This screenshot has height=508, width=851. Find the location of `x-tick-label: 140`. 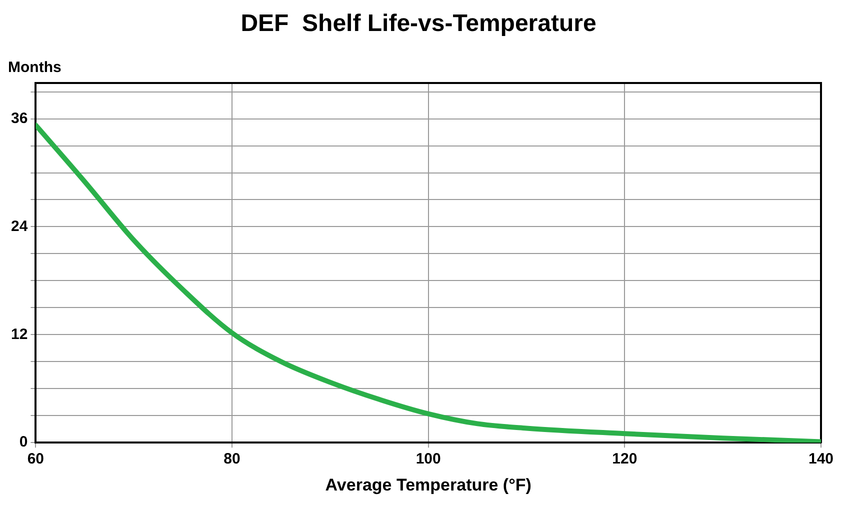

x-tick-label: 140 is located at coordinates (821, 459).